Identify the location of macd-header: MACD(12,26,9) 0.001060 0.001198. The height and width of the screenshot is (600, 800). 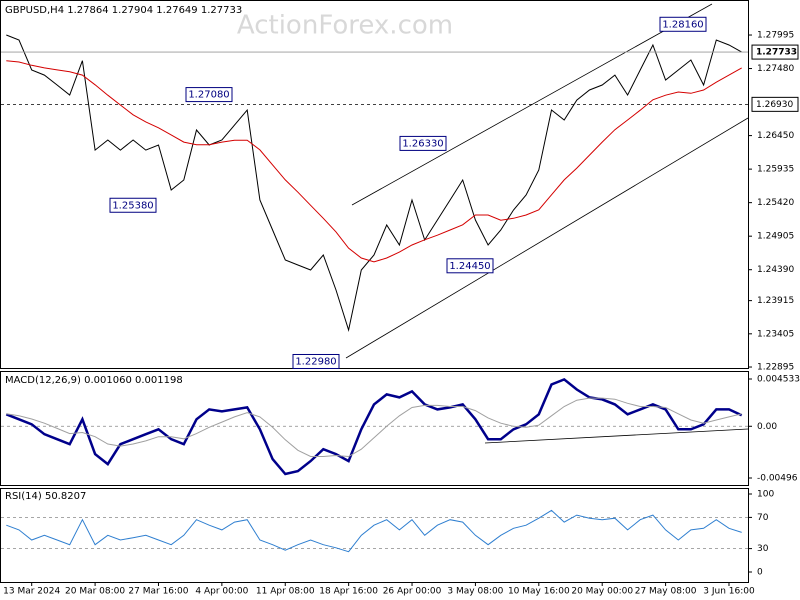
(94, 380).